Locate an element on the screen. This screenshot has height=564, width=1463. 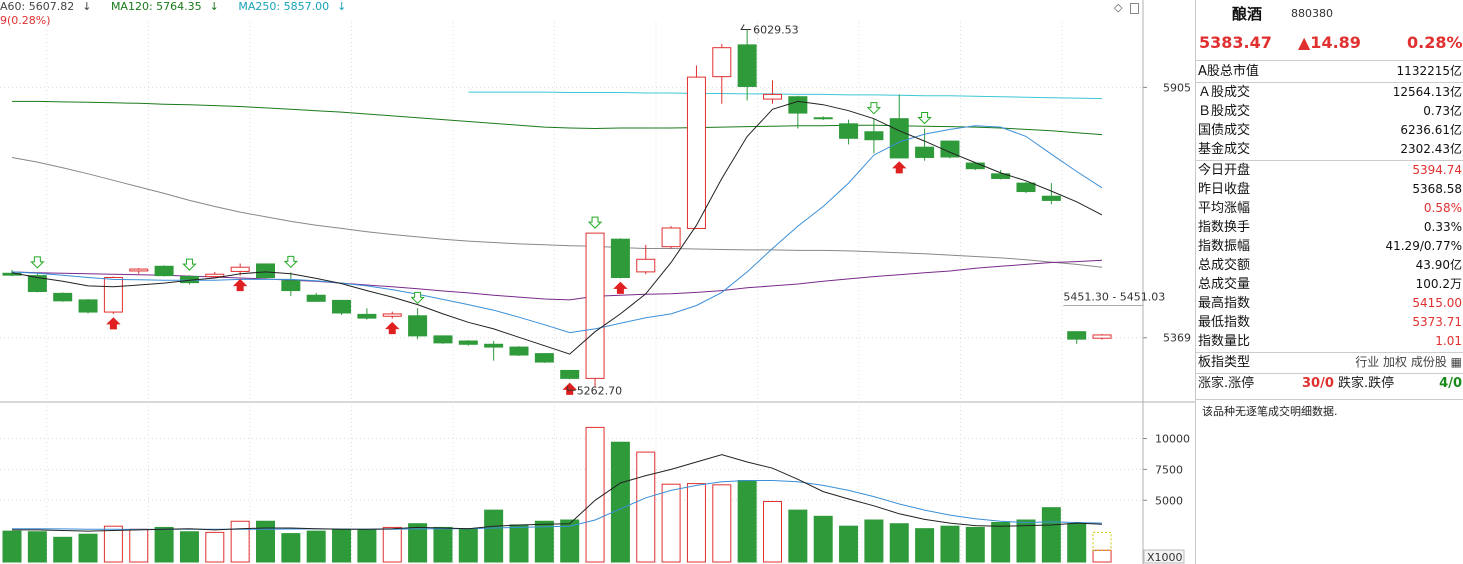
stat-value: 0.33% is located at coordinates (1442, 227).